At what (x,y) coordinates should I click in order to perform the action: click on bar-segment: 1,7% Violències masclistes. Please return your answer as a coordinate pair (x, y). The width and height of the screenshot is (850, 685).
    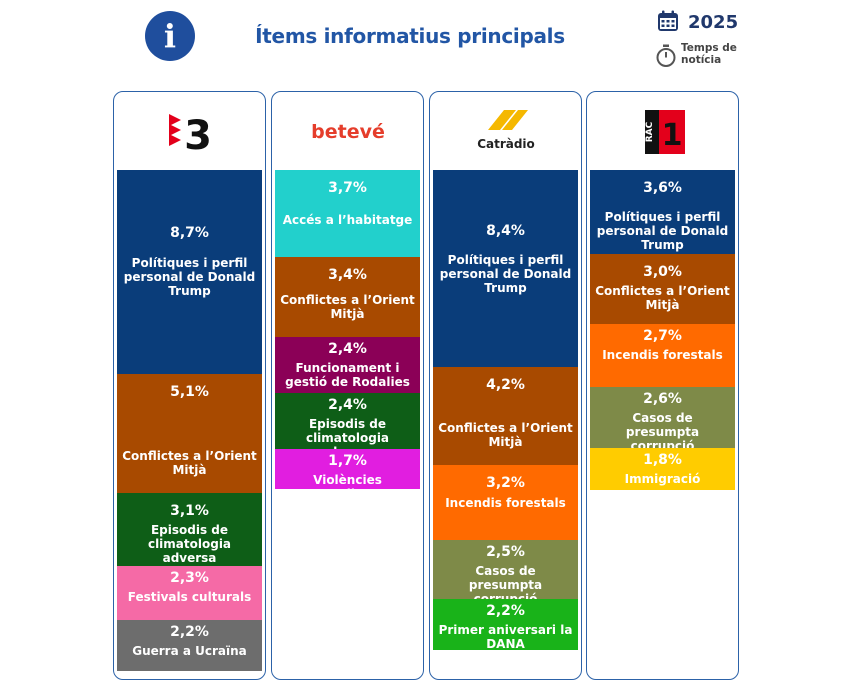
    Looking at the image, I should click on (347, 469).